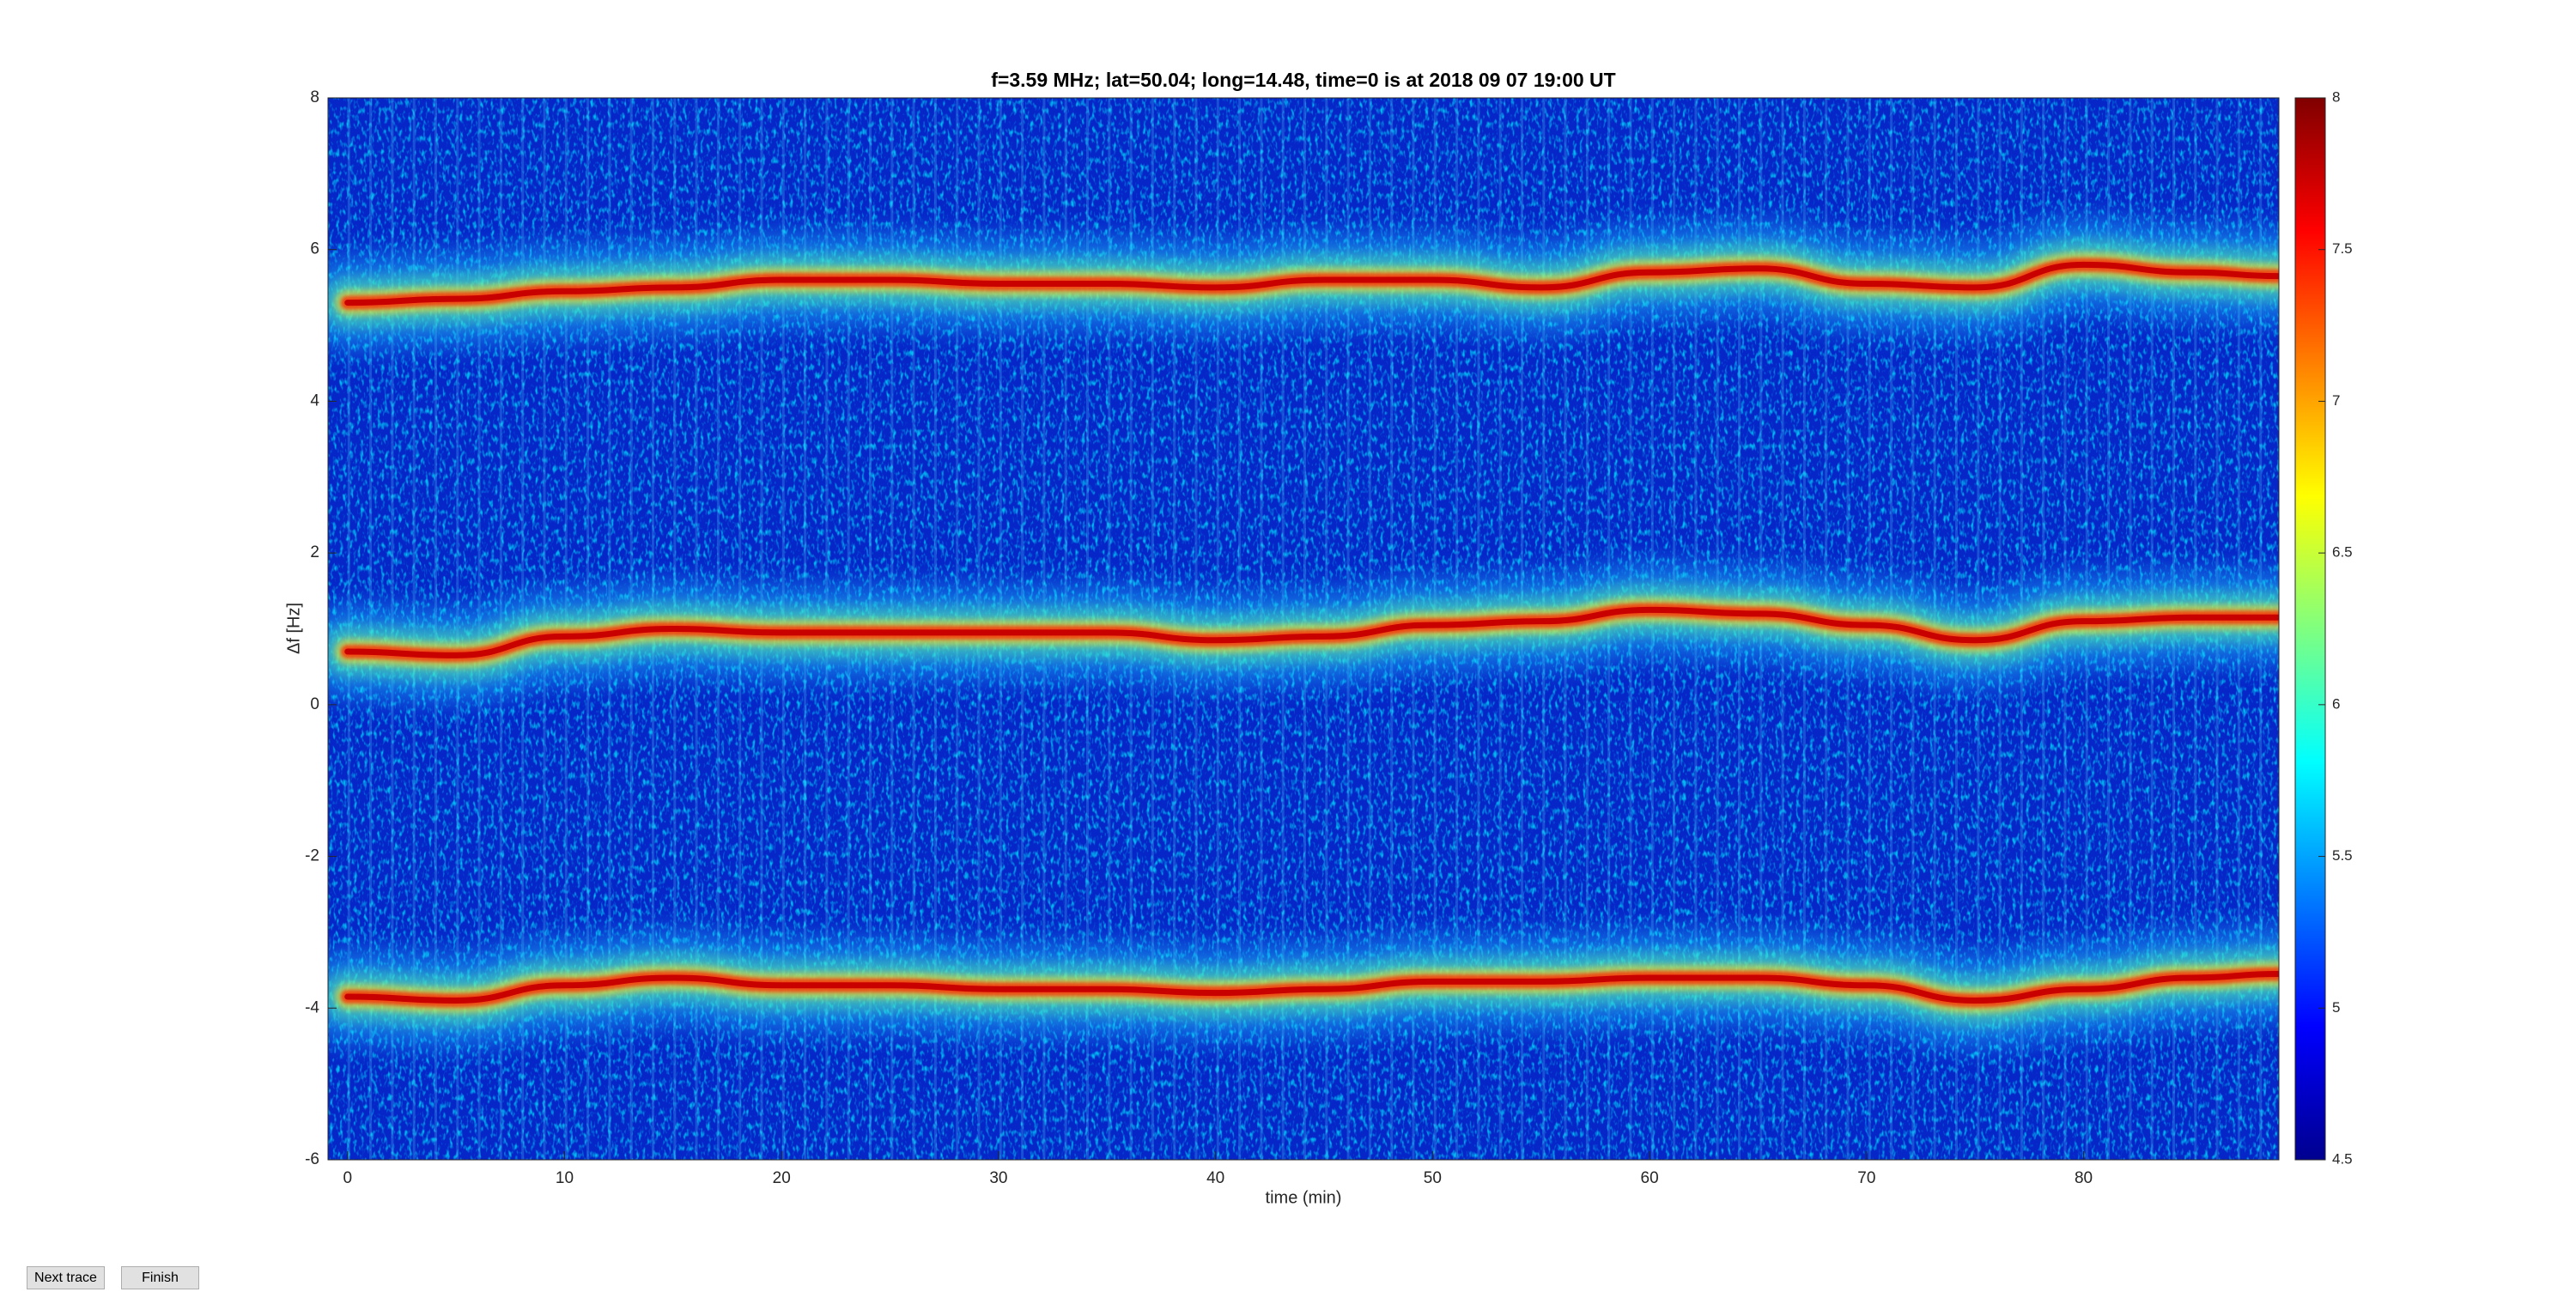 This screenshot has height=1292, width=2576. What do you see at coordinates (347, 1178) in the screenshot?
I see `x-tick-label: 0` at bounding box center [347, 1178].